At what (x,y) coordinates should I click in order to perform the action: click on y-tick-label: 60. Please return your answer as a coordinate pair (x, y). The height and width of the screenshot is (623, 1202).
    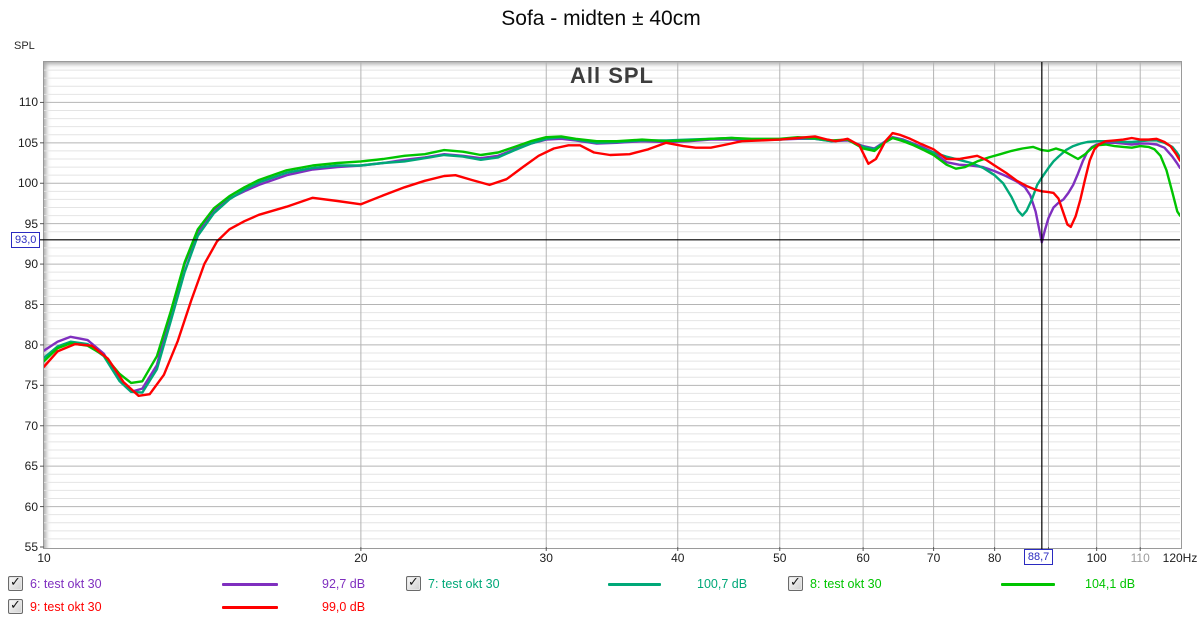
    Looking at the image, I should click on (31, 506).